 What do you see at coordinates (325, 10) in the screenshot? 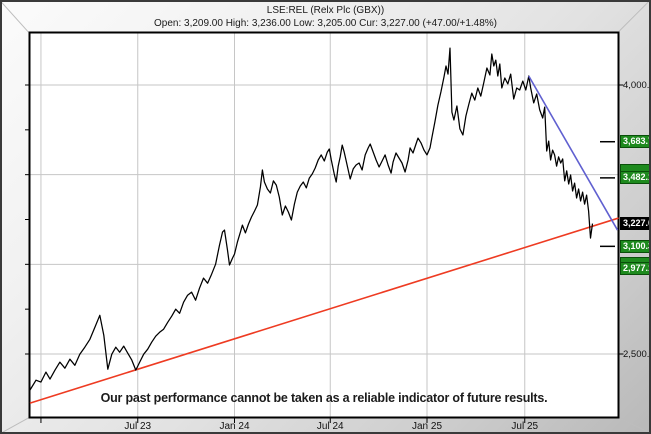
I see `chart-title: LSE:REL (Relx Plc (GBX))` at bounding box center [325, 10].